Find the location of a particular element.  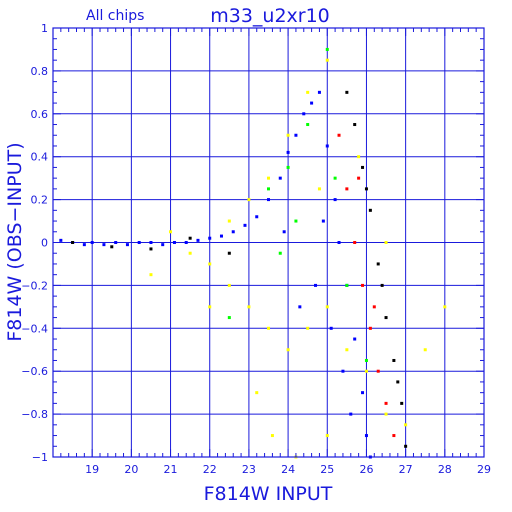

y-axis-label: F814W (OBS−INPUT) is located at coordinates (15, 241).